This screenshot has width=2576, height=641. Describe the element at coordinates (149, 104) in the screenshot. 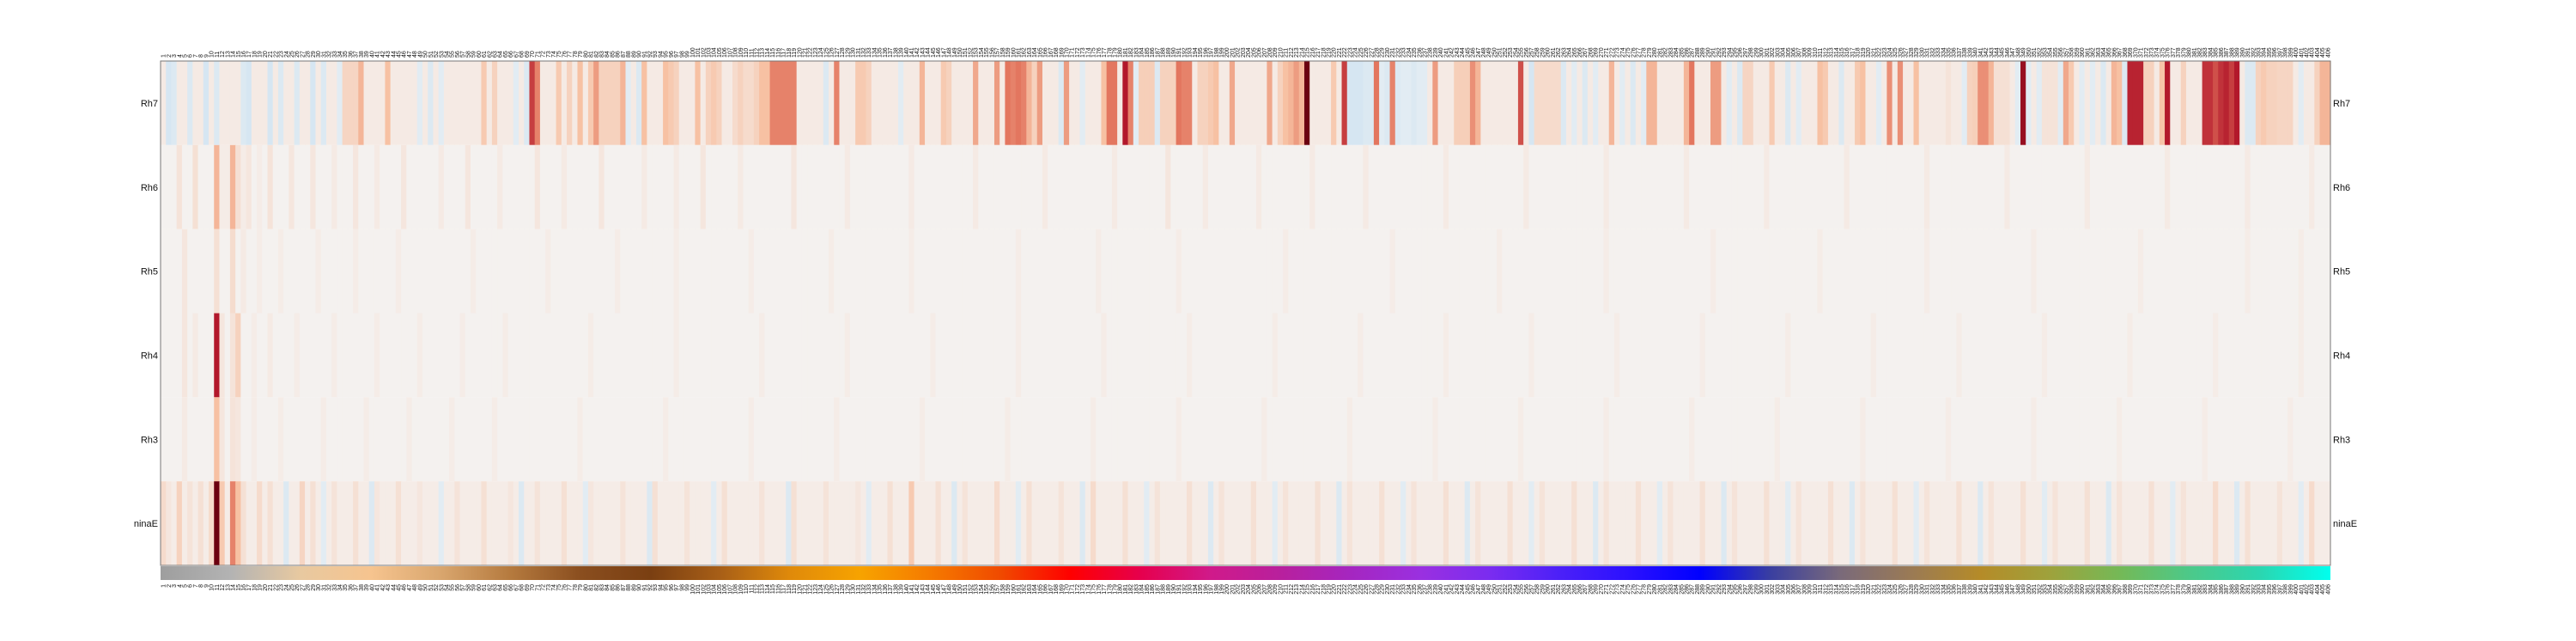

I see `row-label-left: Rh7` at that location.